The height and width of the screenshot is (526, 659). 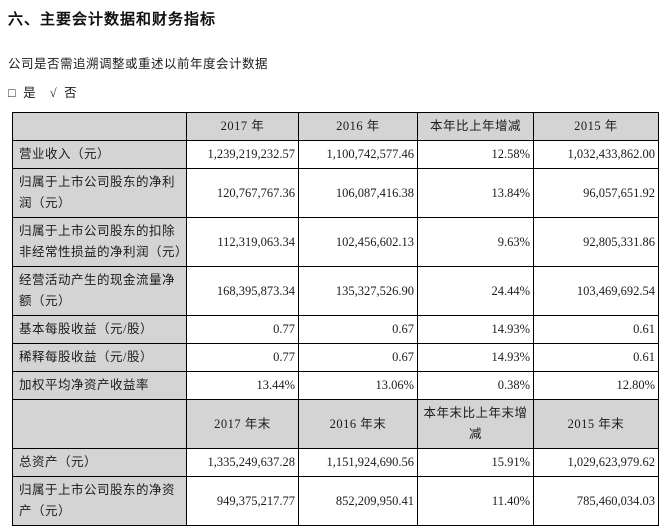 What do you see at coordinates (242, 291) in the screenshot?
I see `value-cell: 168,395,873.34` at bounding box center [242, 291].